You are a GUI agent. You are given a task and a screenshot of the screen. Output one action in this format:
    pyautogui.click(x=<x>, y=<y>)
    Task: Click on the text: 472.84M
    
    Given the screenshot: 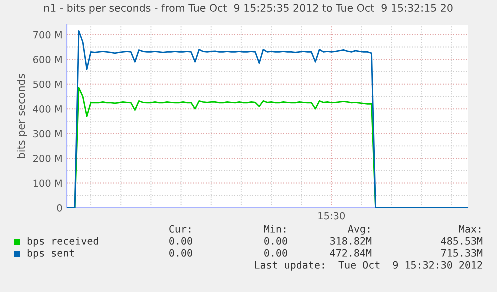 What is the action you would take?
    pyautogui.click(x=351, y=253)
    